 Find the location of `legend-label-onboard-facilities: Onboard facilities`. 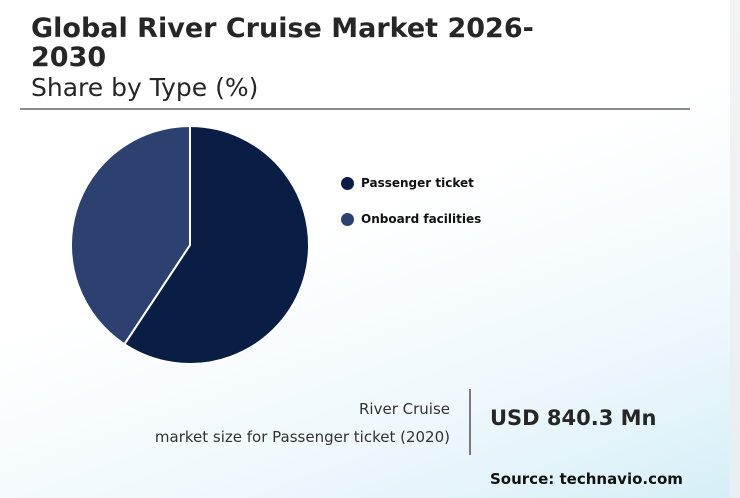

legend-label-onboard-facilities: Onboard facilities is located at coordinates (421, 219).